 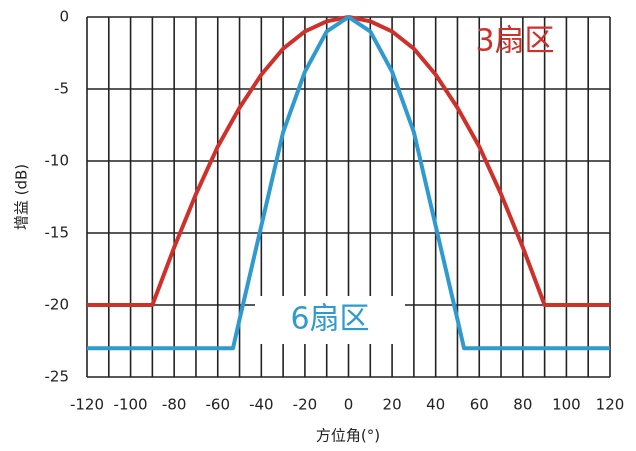 What do you see at coordinates (57, 233) in the screenshot?
I see `y-tick-label: -15` at bounding box center [57, 233].